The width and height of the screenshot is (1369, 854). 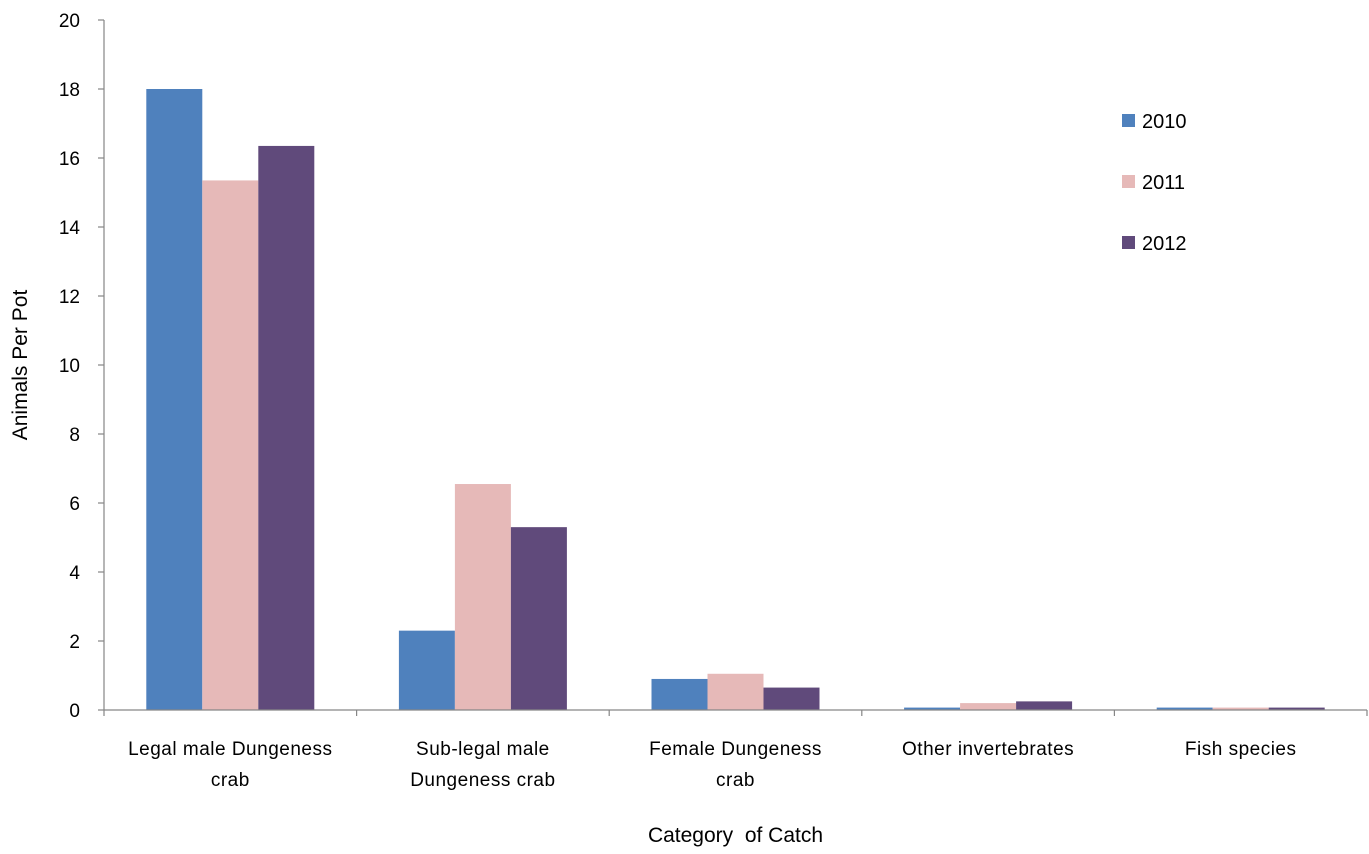 What do you see at coordinates (482, 780) in the screenshot?
I see `x-category-label-line: Dungeness crab` at bounding box center [482, 780].